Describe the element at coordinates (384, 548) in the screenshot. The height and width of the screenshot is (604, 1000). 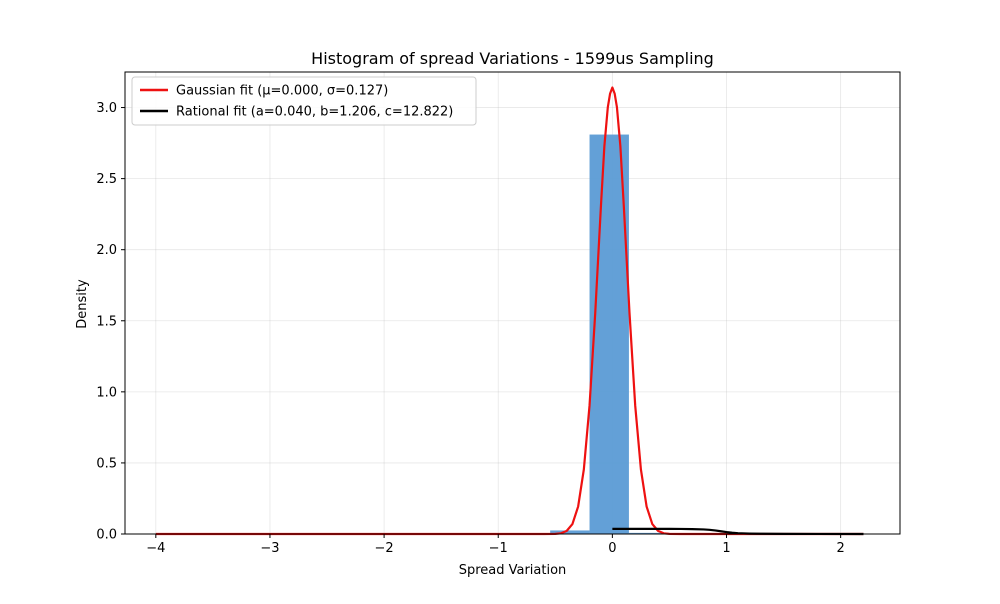
I see `x-tick-label: −2` at that location.